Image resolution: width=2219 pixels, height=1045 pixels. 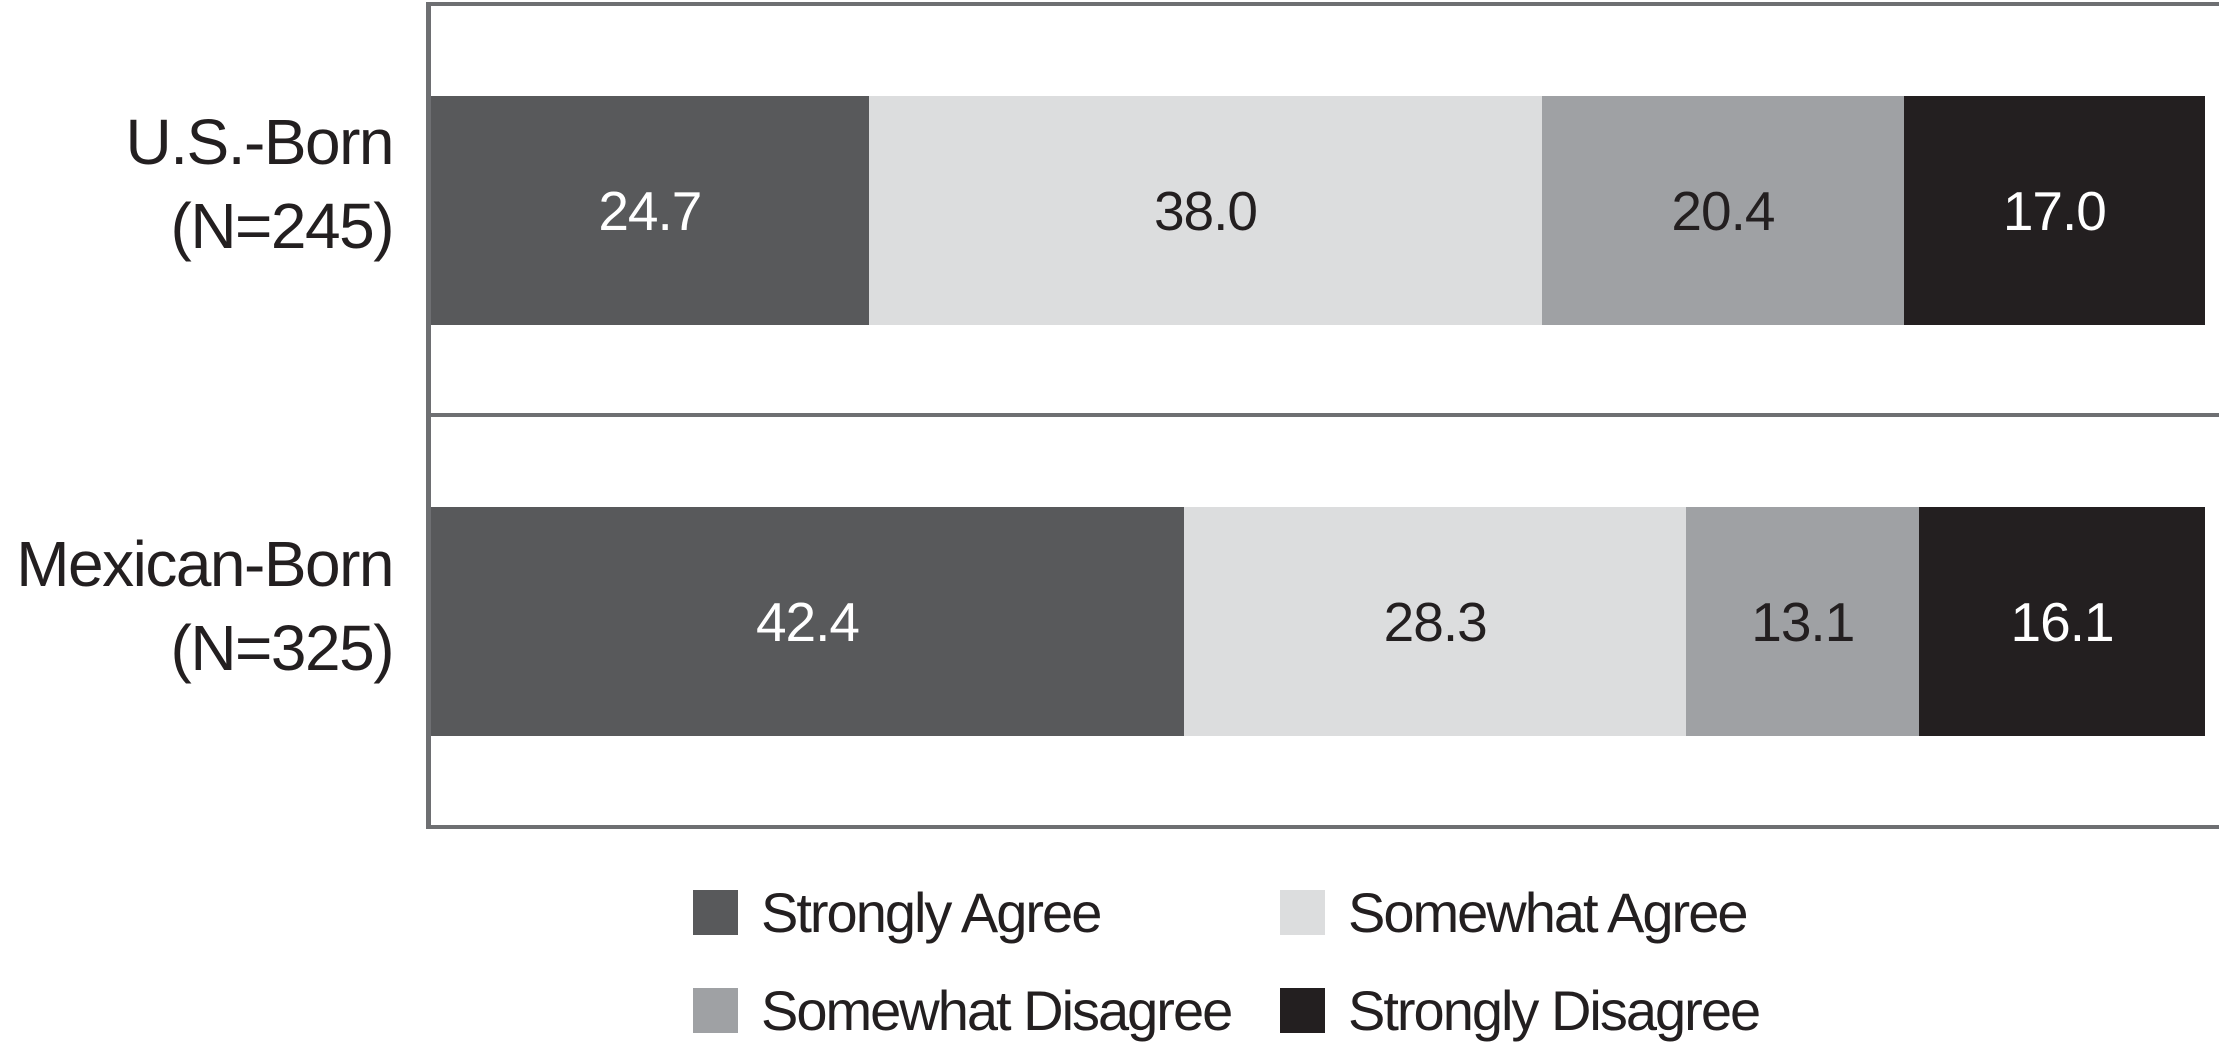 What do you see at coordinates (1302, 1010) in the screenshot?
I see `legend-swatch-strongly-disagree` at bounding box center [1302, 1010].